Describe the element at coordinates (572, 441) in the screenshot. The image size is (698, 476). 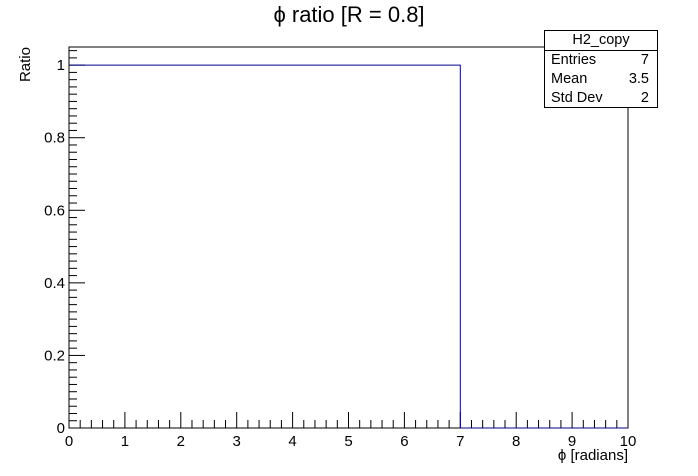
I see `x-tick-label: 9` at that location.